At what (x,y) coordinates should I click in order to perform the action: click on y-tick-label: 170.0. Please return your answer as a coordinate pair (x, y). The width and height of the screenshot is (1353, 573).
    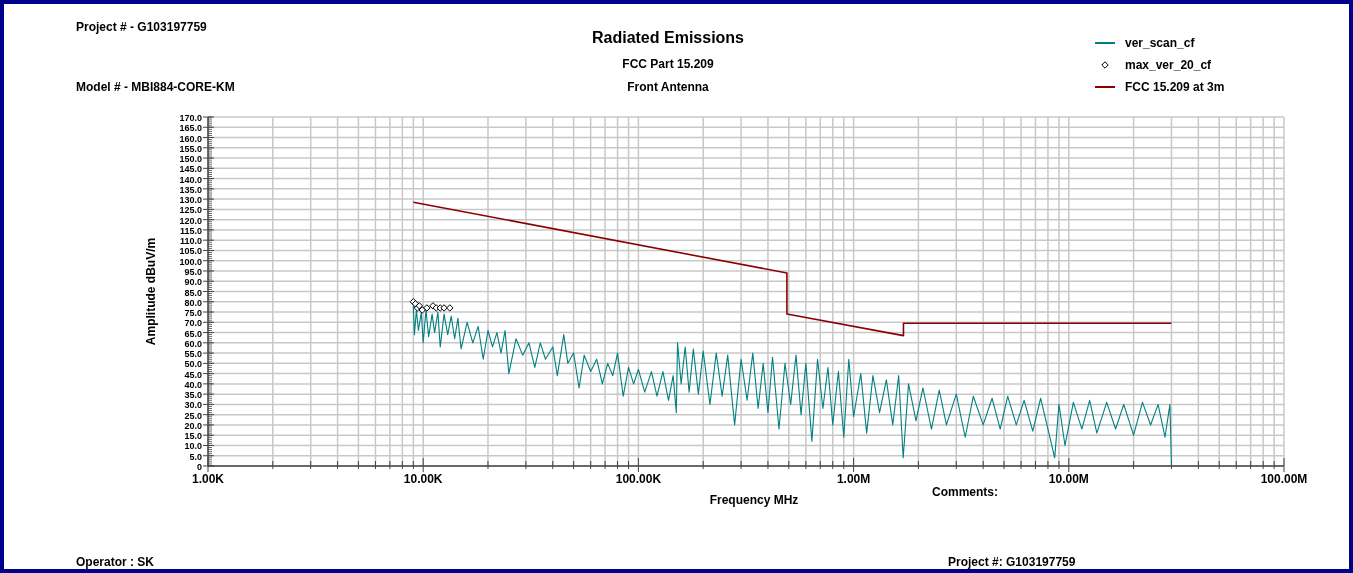
    Looking at the image, I should click on (190, 118).